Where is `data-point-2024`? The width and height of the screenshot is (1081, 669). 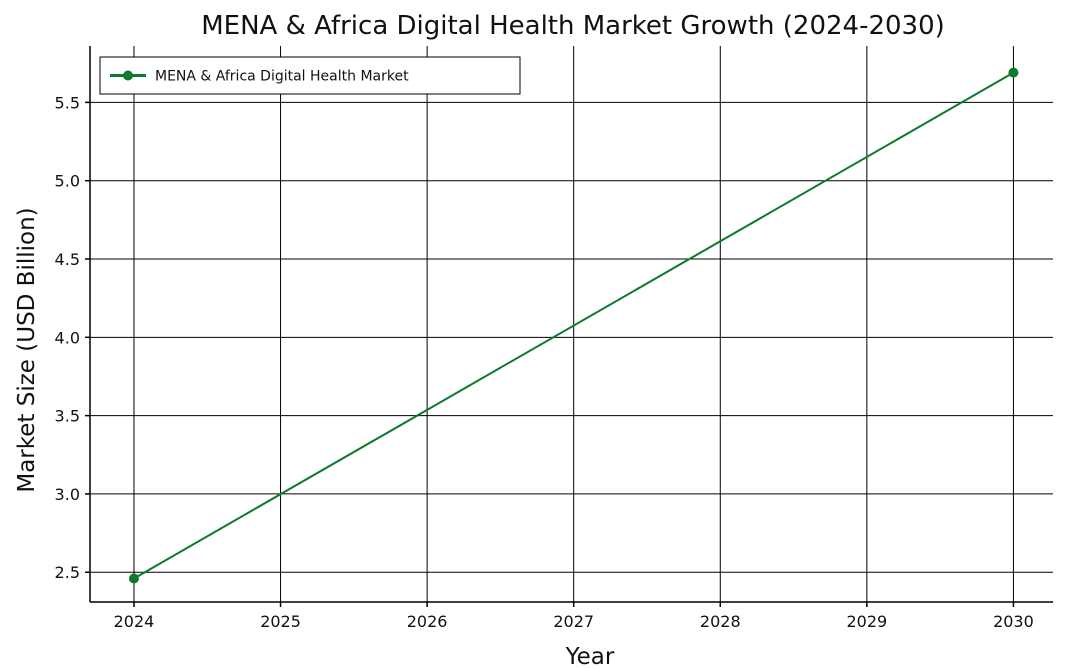
data-point-2024 is located at coordinates (133, 578).